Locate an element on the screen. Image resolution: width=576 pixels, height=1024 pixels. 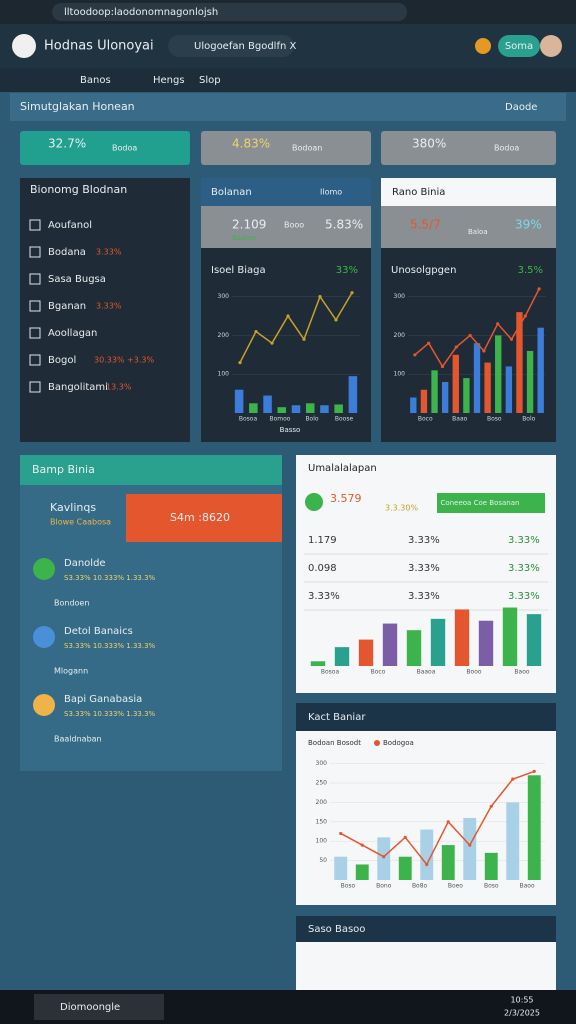
stat-label: Booo is located at coordinates (294, 225).